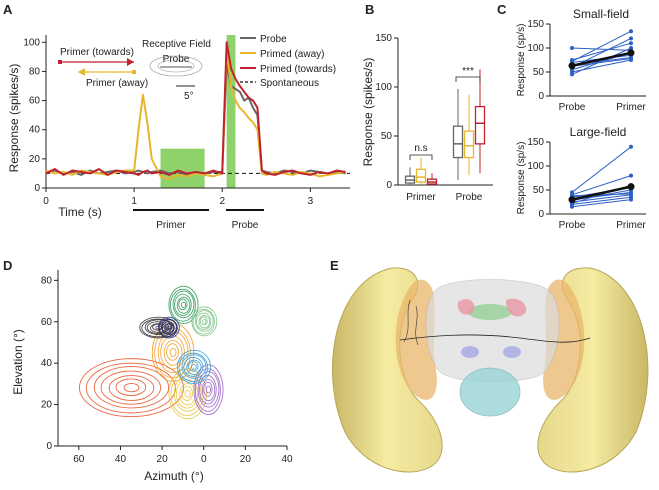 The width and height of the screenshot is (659, 490). Describe the element at coordinates (541, 96) in the screenshot. I see `c-y-tick-label: 0` at that location.